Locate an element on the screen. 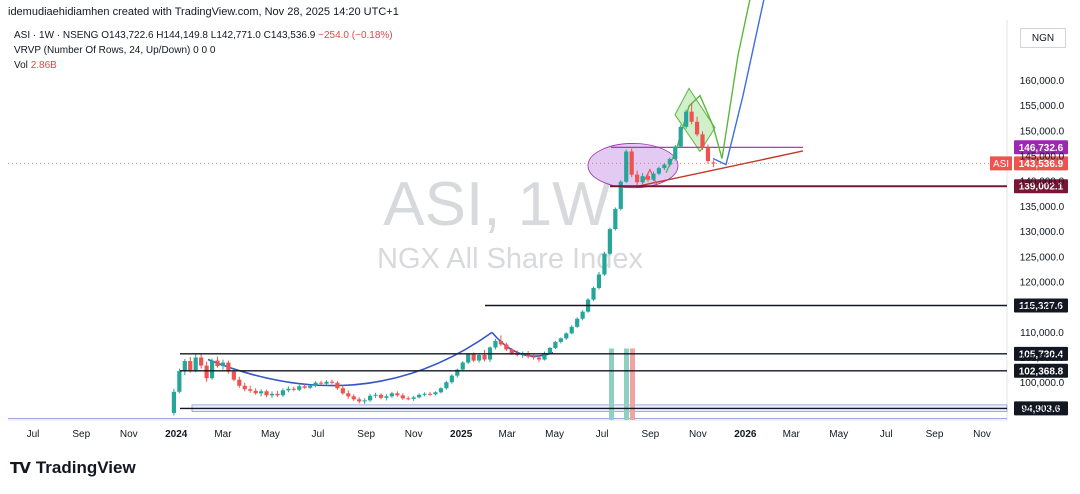 This screenshot has width=1080, height=494. price-tick-label: 155,000.0 is located at coordinates (1042, 106).